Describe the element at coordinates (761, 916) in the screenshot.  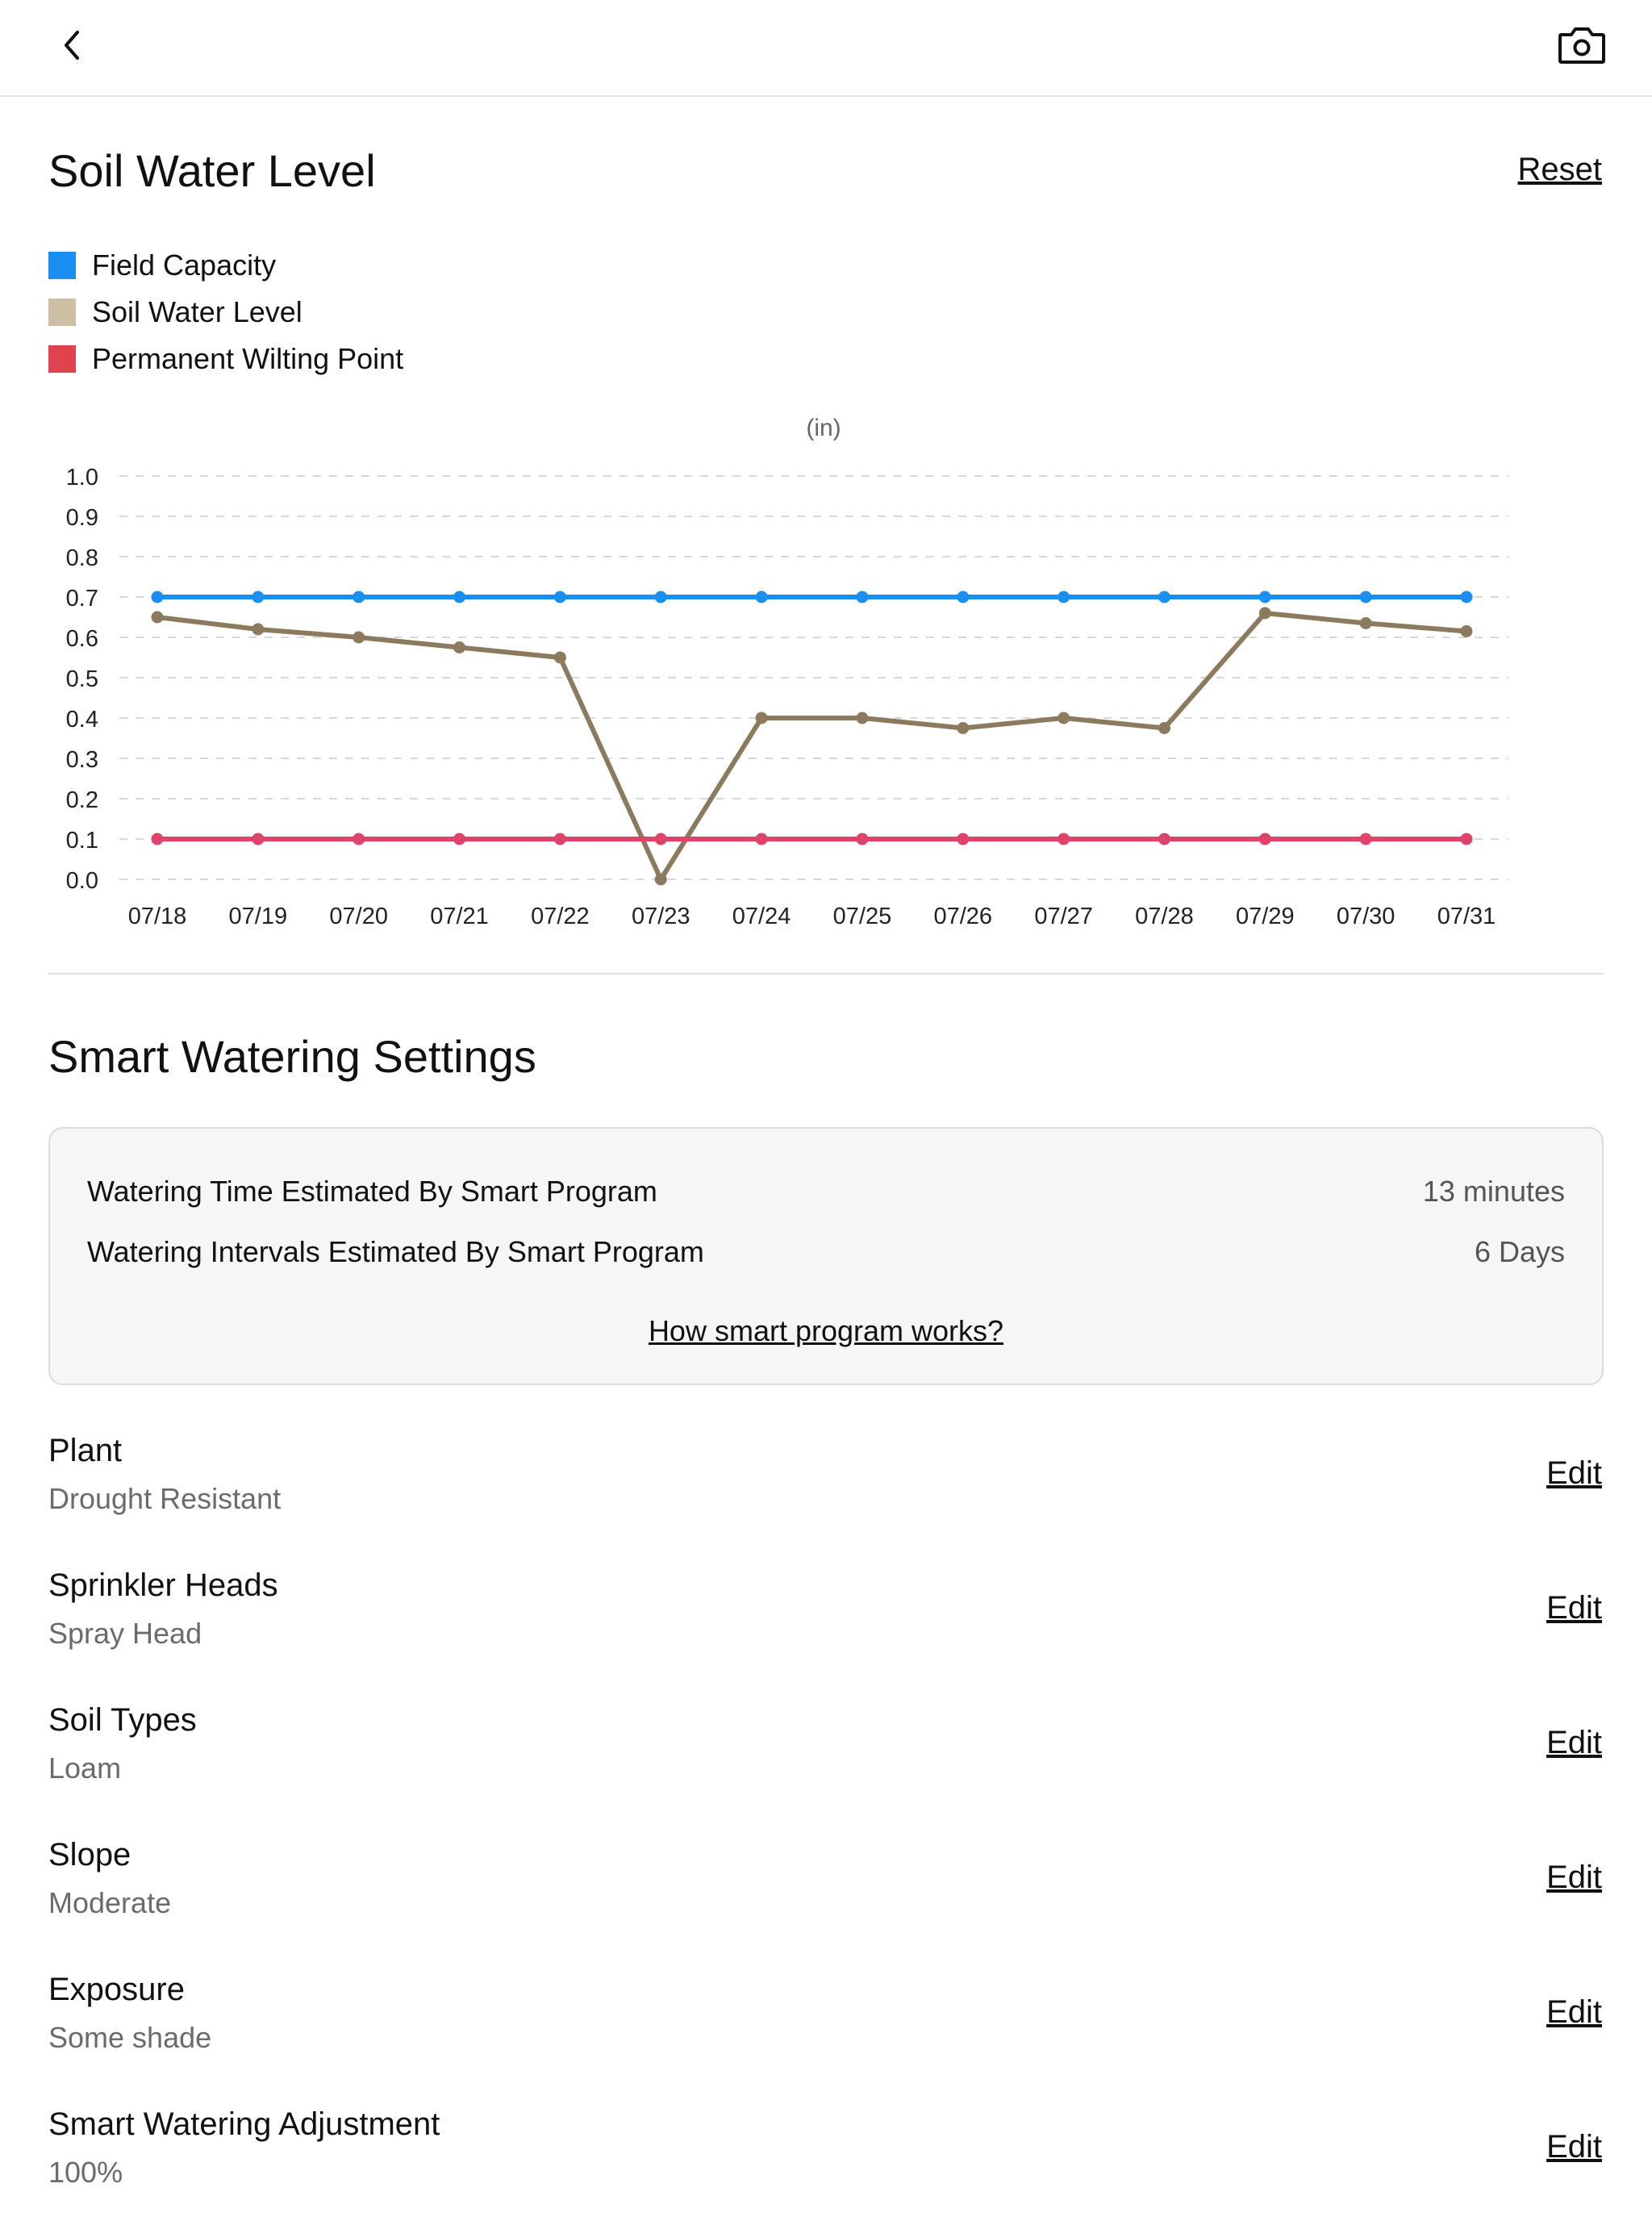
I see `x-tick-label: 07/24` at that location.